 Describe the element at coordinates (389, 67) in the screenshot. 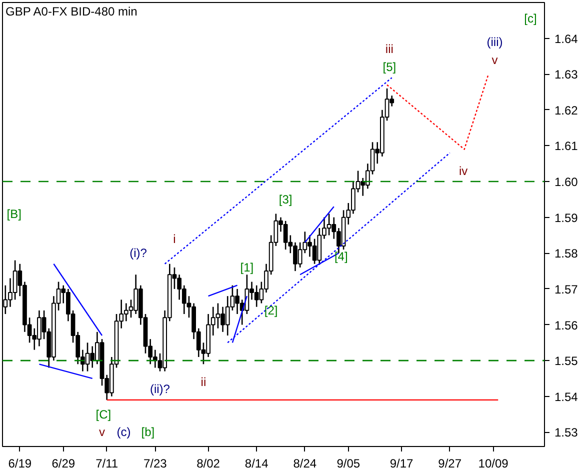

I see `annotation: [5]` at that location.